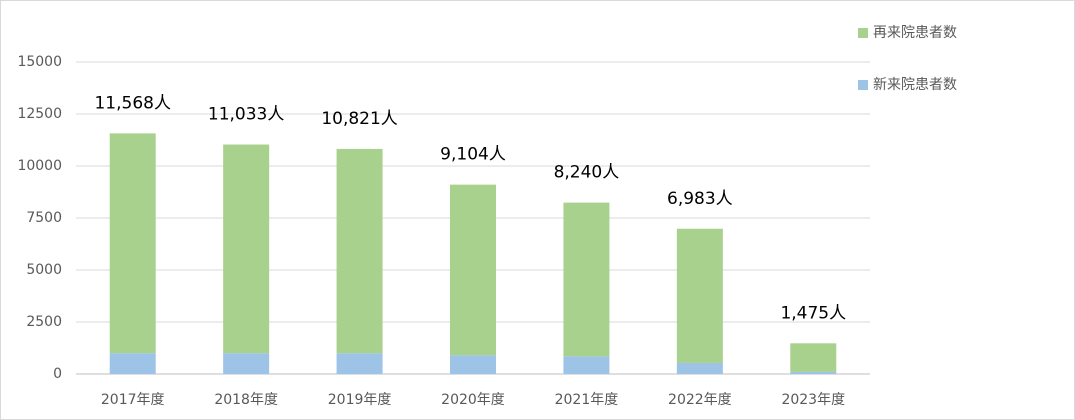 This screenshot has width=1075, height=420. I want to click on total-label: 11,033人, so click(246, 115).